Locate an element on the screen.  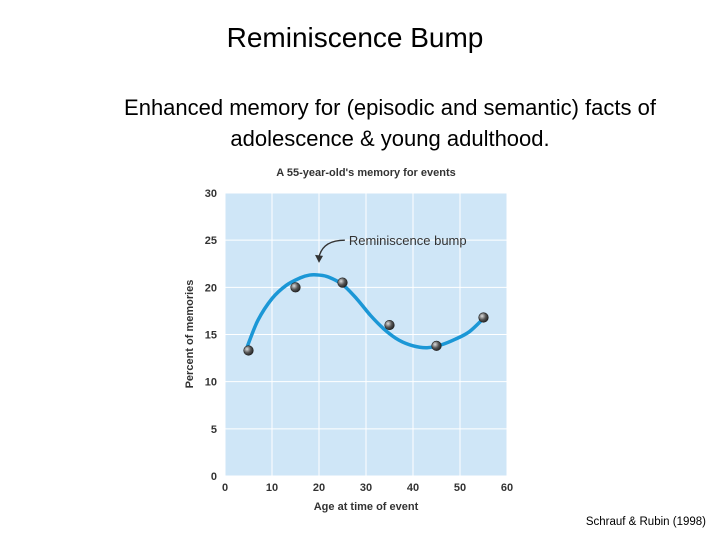
slide-title: Reminiscence Bump is located at coordinates (355, 37).